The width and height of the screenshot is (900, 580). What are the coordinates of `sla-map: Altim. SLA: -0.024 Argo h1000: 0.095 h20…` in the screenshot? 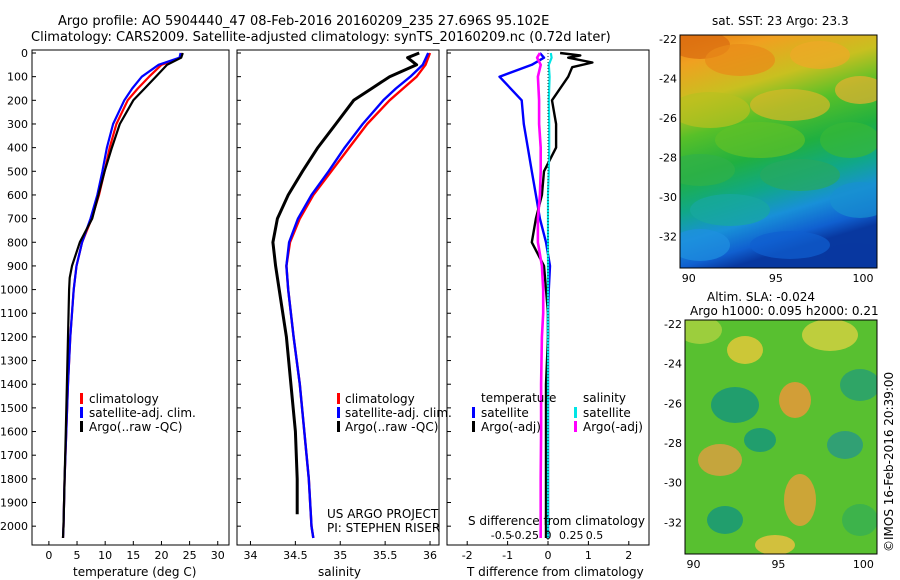 It's located at (781, 422).